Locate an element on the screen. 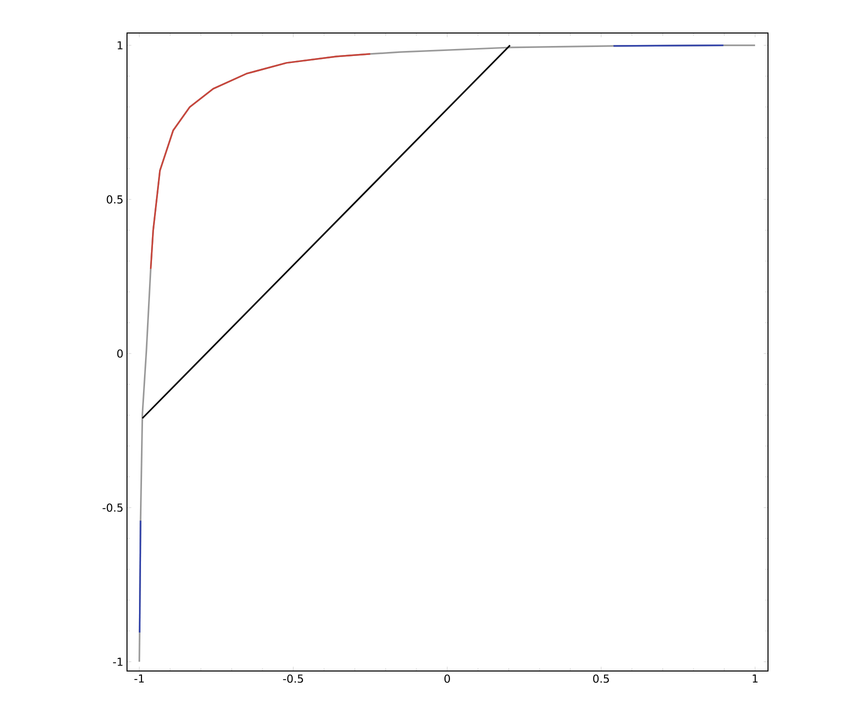 This screenshot has height=724, width=860. x-tick-label: -0.5 is located at coordinates (293, 678).